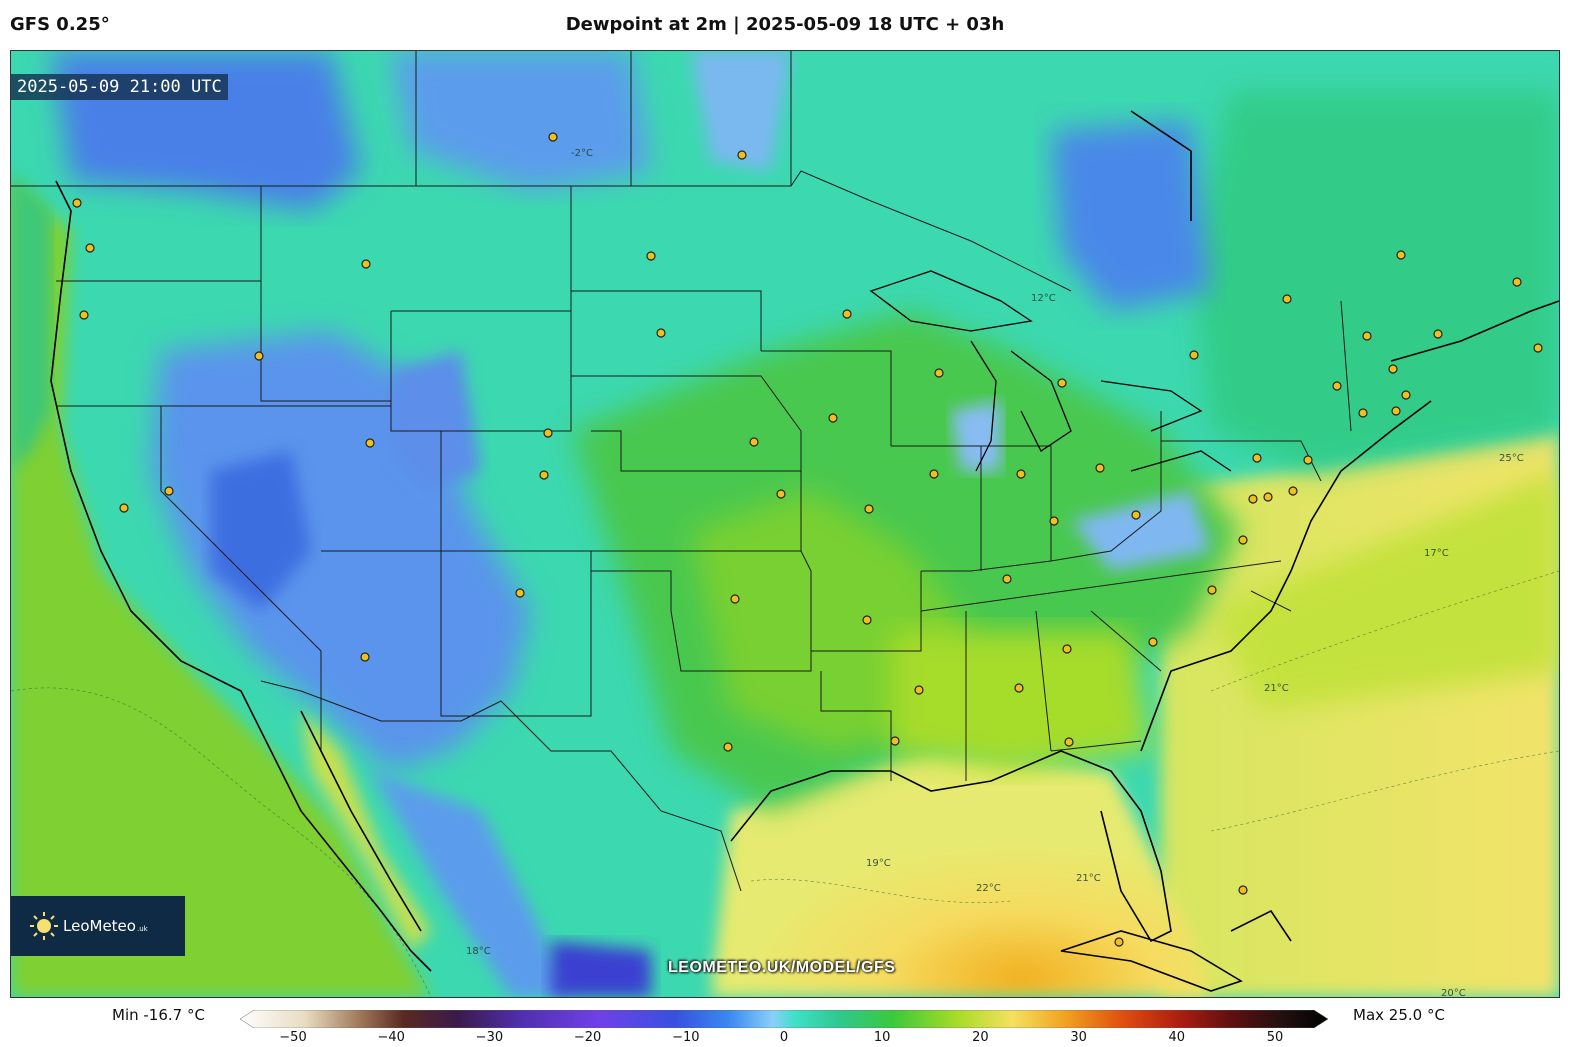 The image size is (1570, 1047). I want to click on leometeo-logo: LeoMeteo .uk, so click(98, 926).